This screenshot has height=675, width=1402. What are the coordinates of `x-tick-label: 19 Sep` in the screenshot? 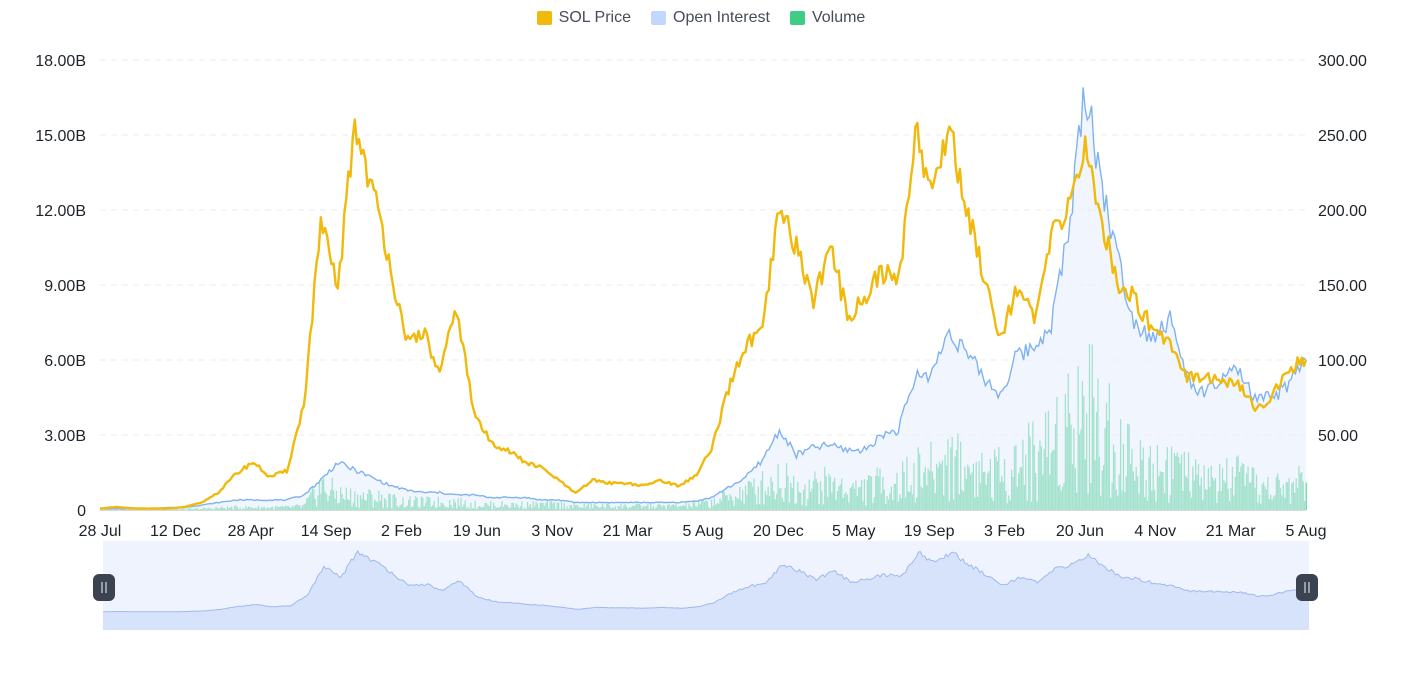 It's located at (929, 531).